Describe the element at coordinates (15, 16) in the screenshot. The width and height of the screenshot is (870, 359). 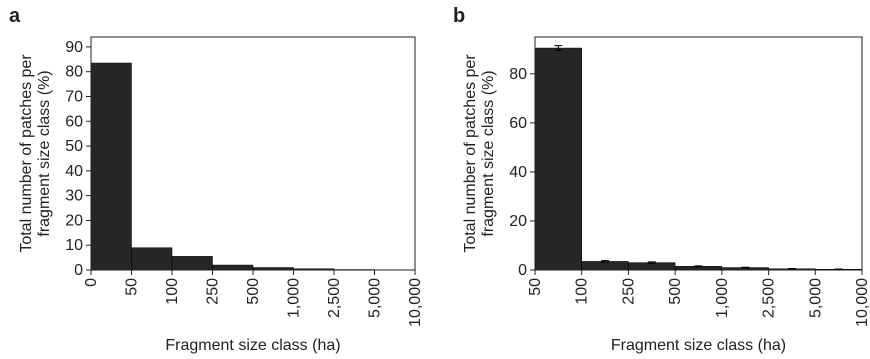
I see `panel-label: a` at that location.